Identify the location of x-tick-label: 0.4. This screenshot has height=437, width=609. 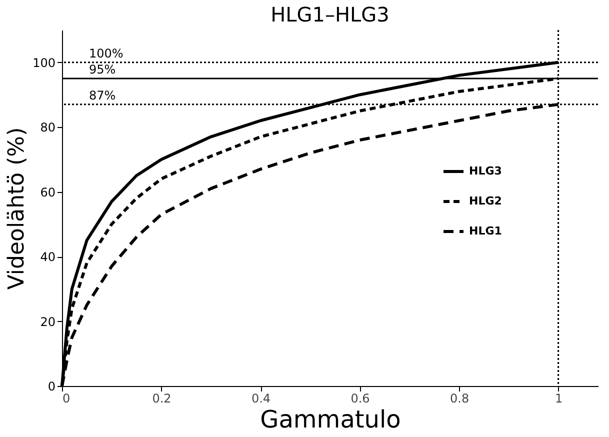
(261, 399).